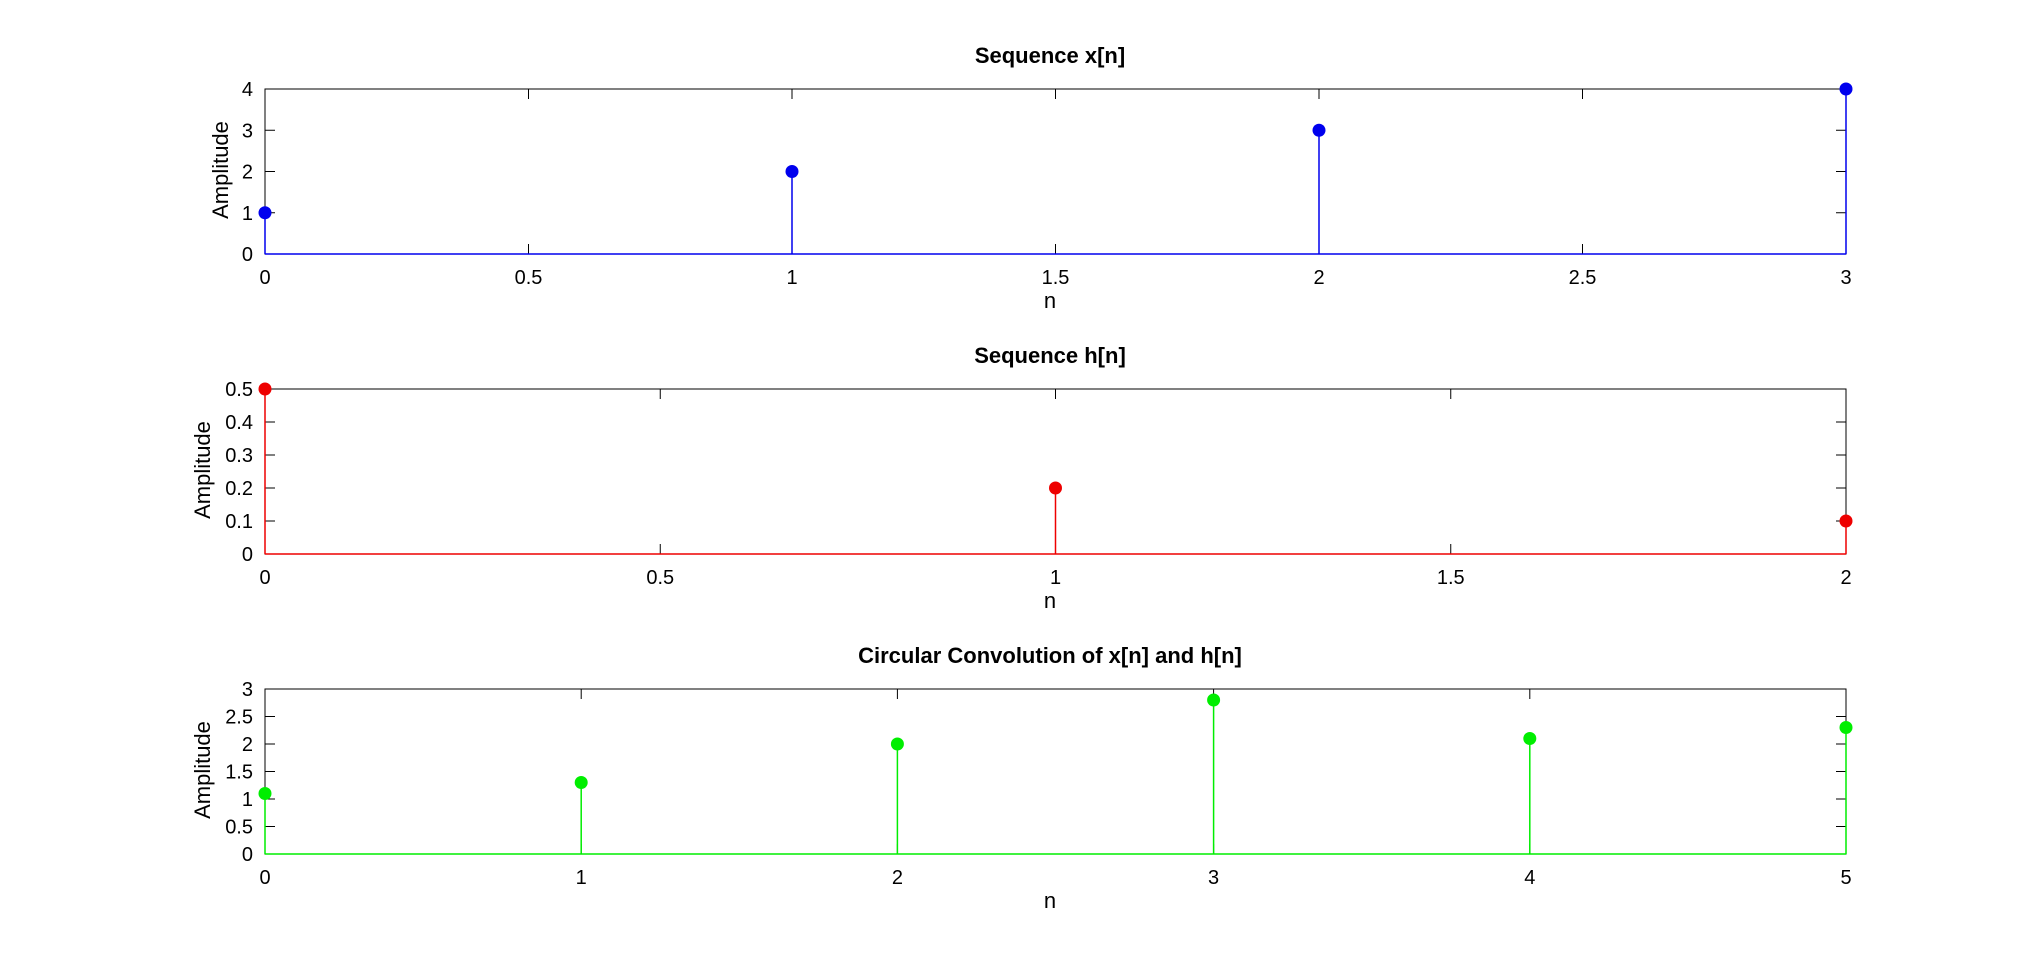  Describe the element at coordinates (239, 489) in the screenshot. I see `y-tick-label: 0.2` at that location.